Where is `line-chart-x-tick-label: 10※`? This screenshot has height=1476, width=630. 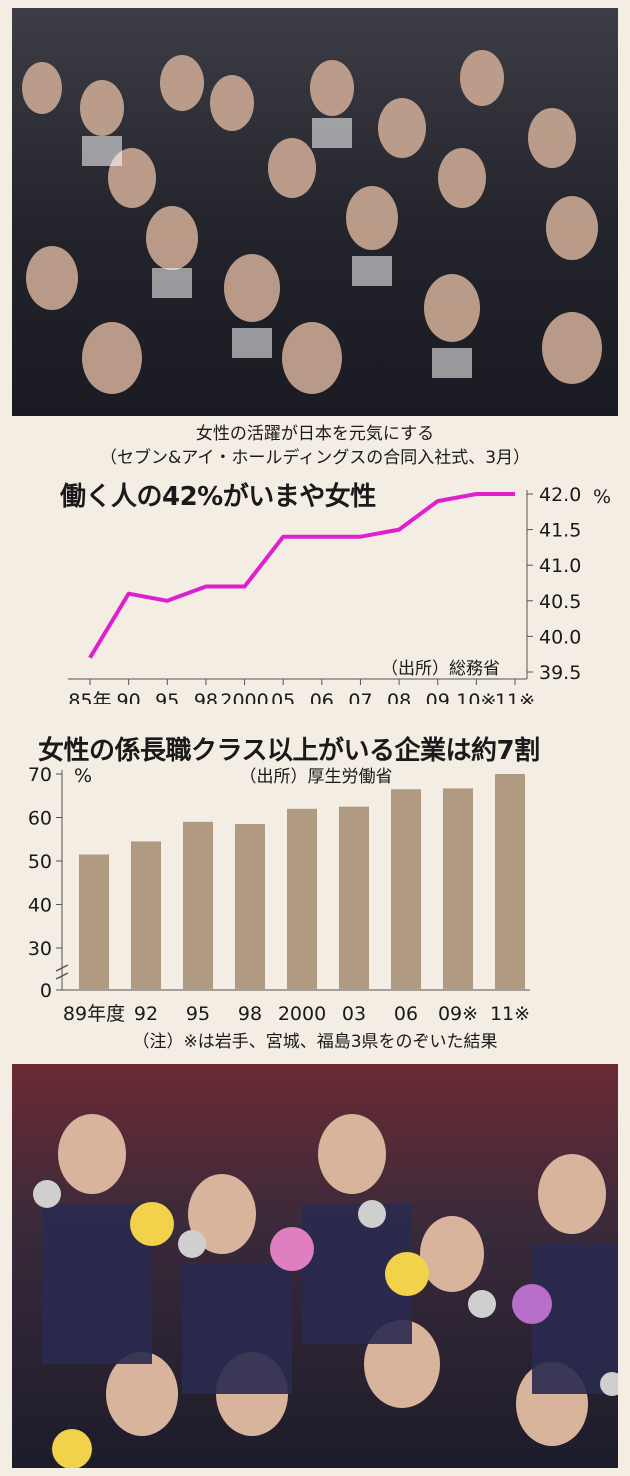 line-chart-x-tick-label: 10※ is located at coordinates (476, 697).